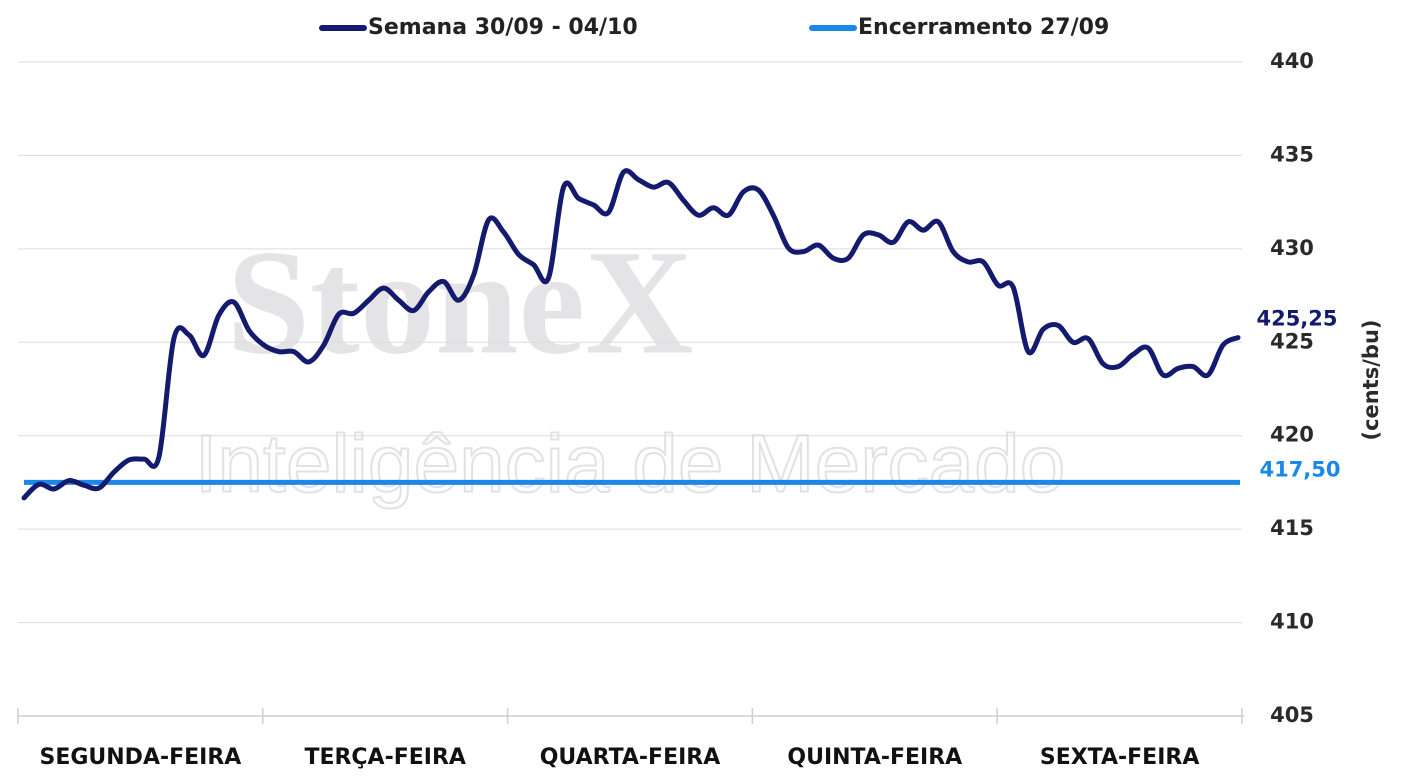 The image size is (1421, 778). I want to click on y-tick-label: 420, so click(1292, 435).